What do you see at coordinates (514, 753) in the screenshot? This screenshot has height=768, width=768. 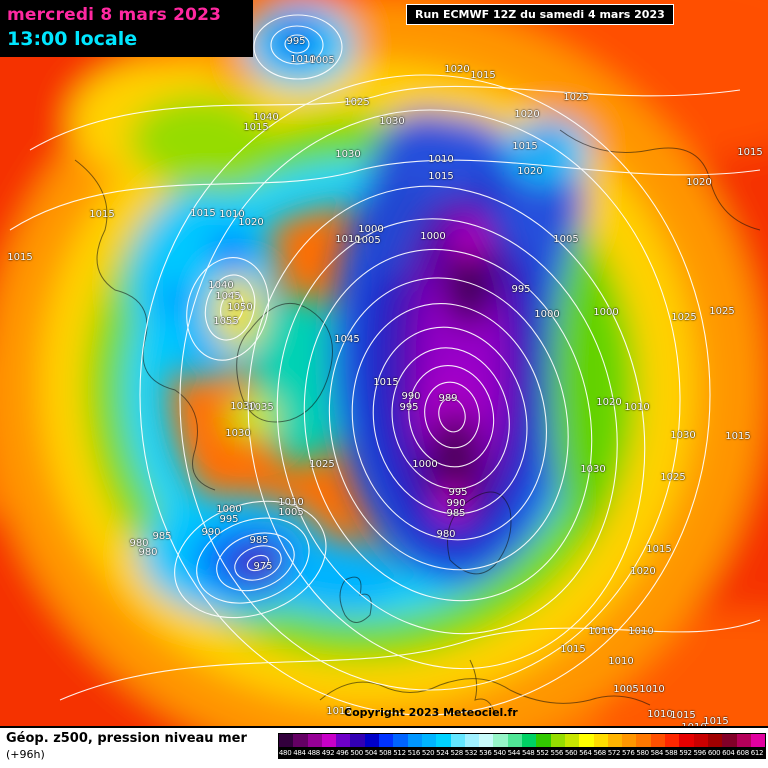 I see `color-scale-value: 544` at bounding box center [514, 753].